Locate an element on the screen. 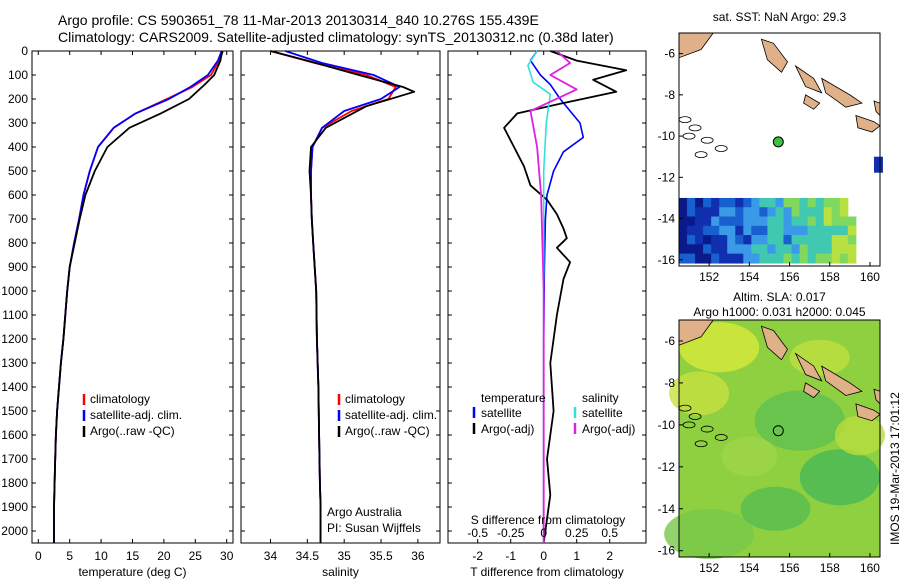 This screenshot has height=580, width=900. difference-xtick-label: -1 is located at coordinates (510, 556).